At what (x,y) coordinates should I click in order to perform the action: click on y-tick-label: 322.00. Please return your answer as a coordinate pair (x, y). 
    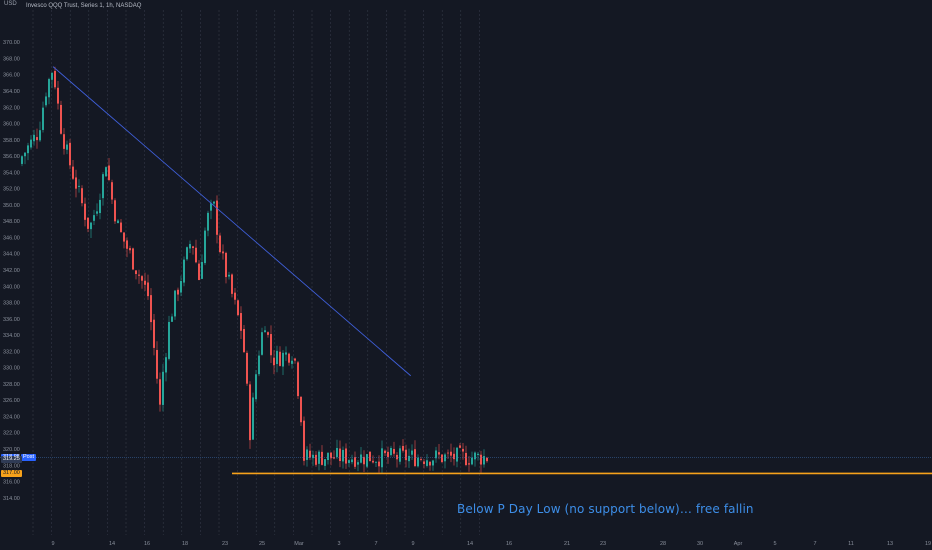
    Looking at the image, I should click on (11, 434).